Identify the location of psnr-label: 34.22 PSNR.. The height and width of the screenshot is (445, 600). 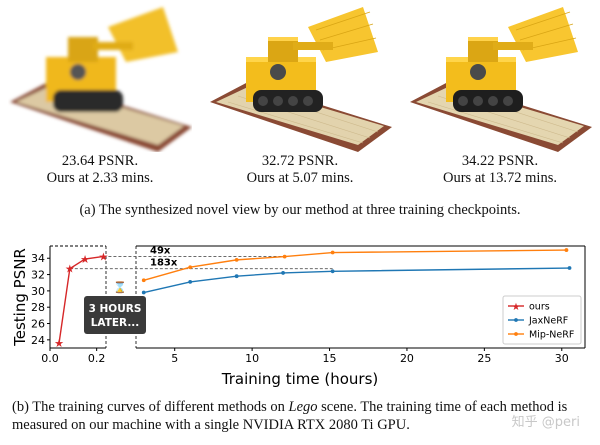
(500, 161).